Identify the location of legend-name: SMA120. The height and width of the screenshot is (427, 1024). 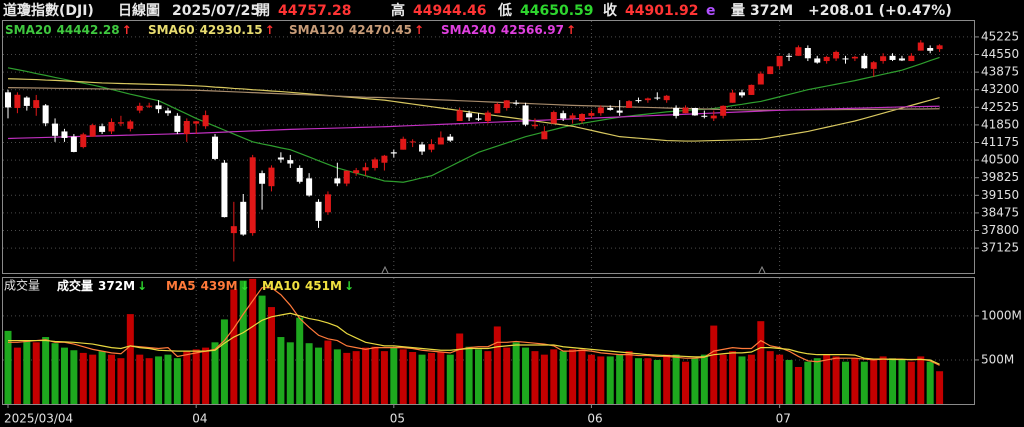
(316, 30).